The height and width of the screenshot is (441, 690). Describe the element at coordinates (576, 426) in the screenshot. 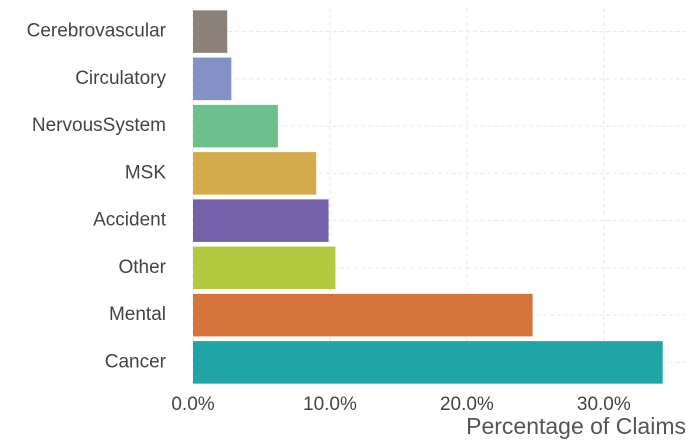

I see `x-axis-title: Percentage of Claims` at that location.